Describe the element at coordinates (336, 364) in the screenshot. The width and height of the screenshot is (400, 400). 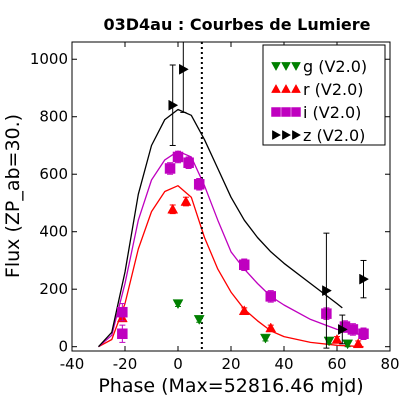
I see `x-tick-label: 60` at that location.